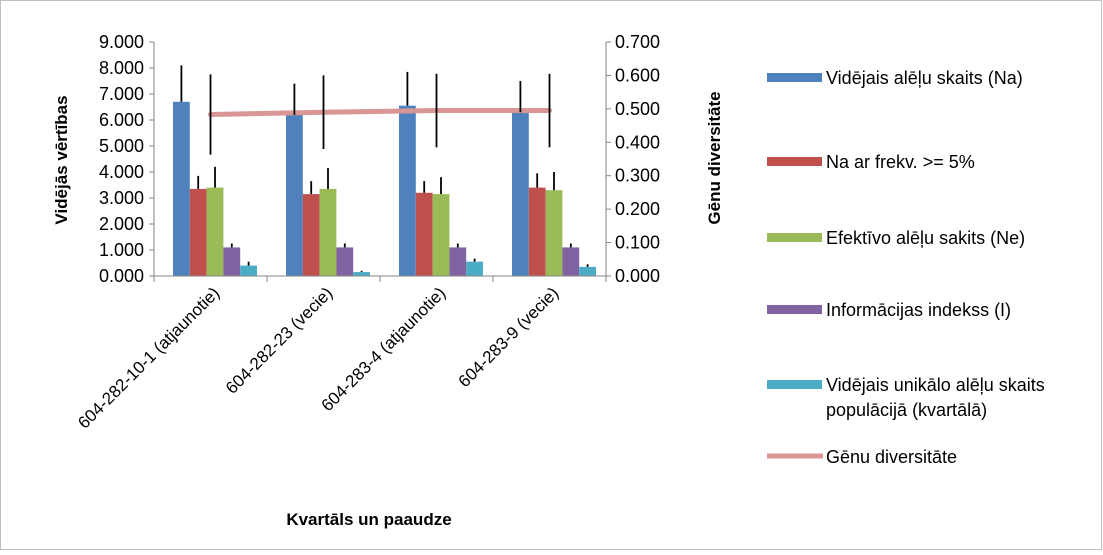 The height and width of the screenshot is (555, 1103). I want to click on y-tick-label: 8.000, so click(121, 68).